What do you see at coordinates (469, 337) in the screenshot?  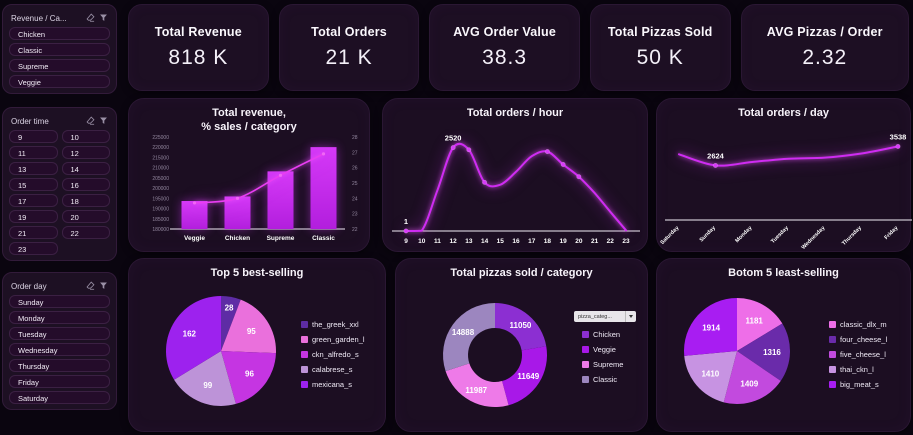 I see `pie-slice-Classic` at bounding box center [469, 337].